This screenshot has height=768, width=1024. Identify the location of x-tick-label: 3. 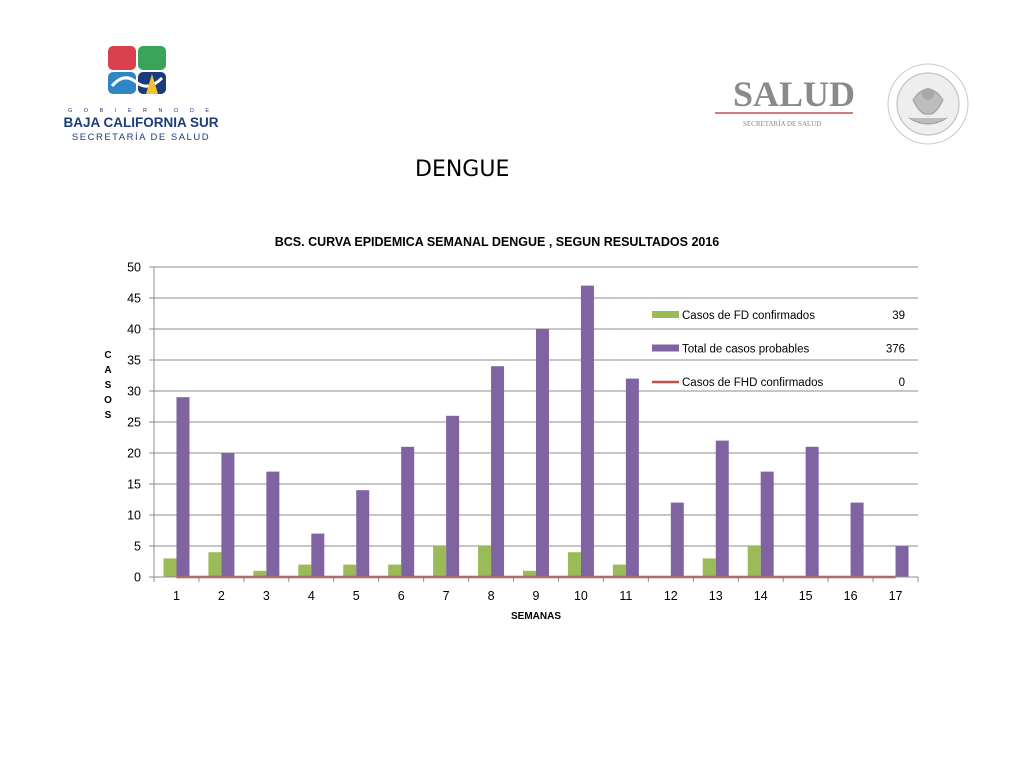
(266, 596).